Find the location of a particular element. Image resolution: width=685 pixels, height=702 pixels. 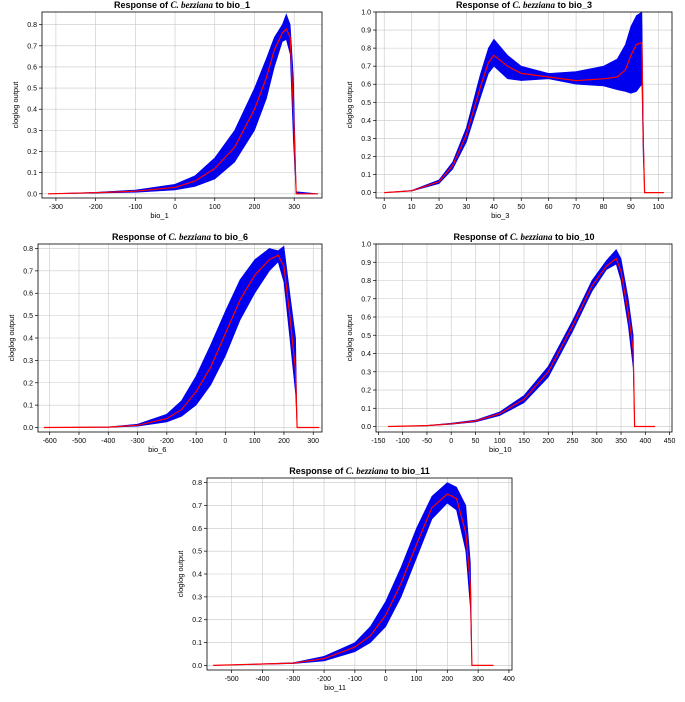

x-tick-label: 400 is located at coordinates (645, 441).